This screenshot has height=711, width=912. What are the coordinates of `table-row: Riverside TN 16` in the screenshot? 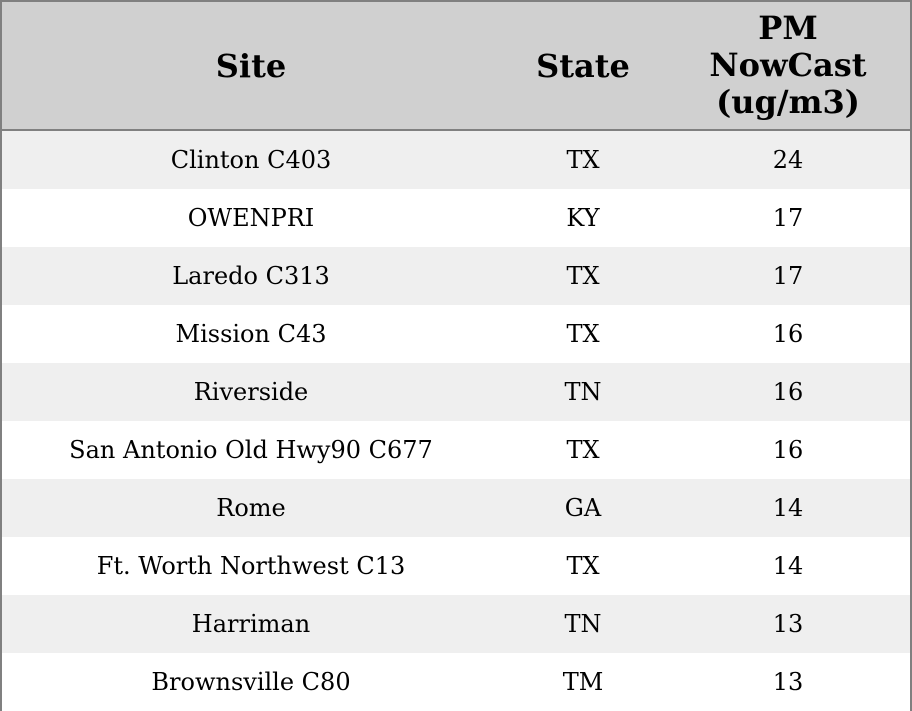 It's located at (456, 392).